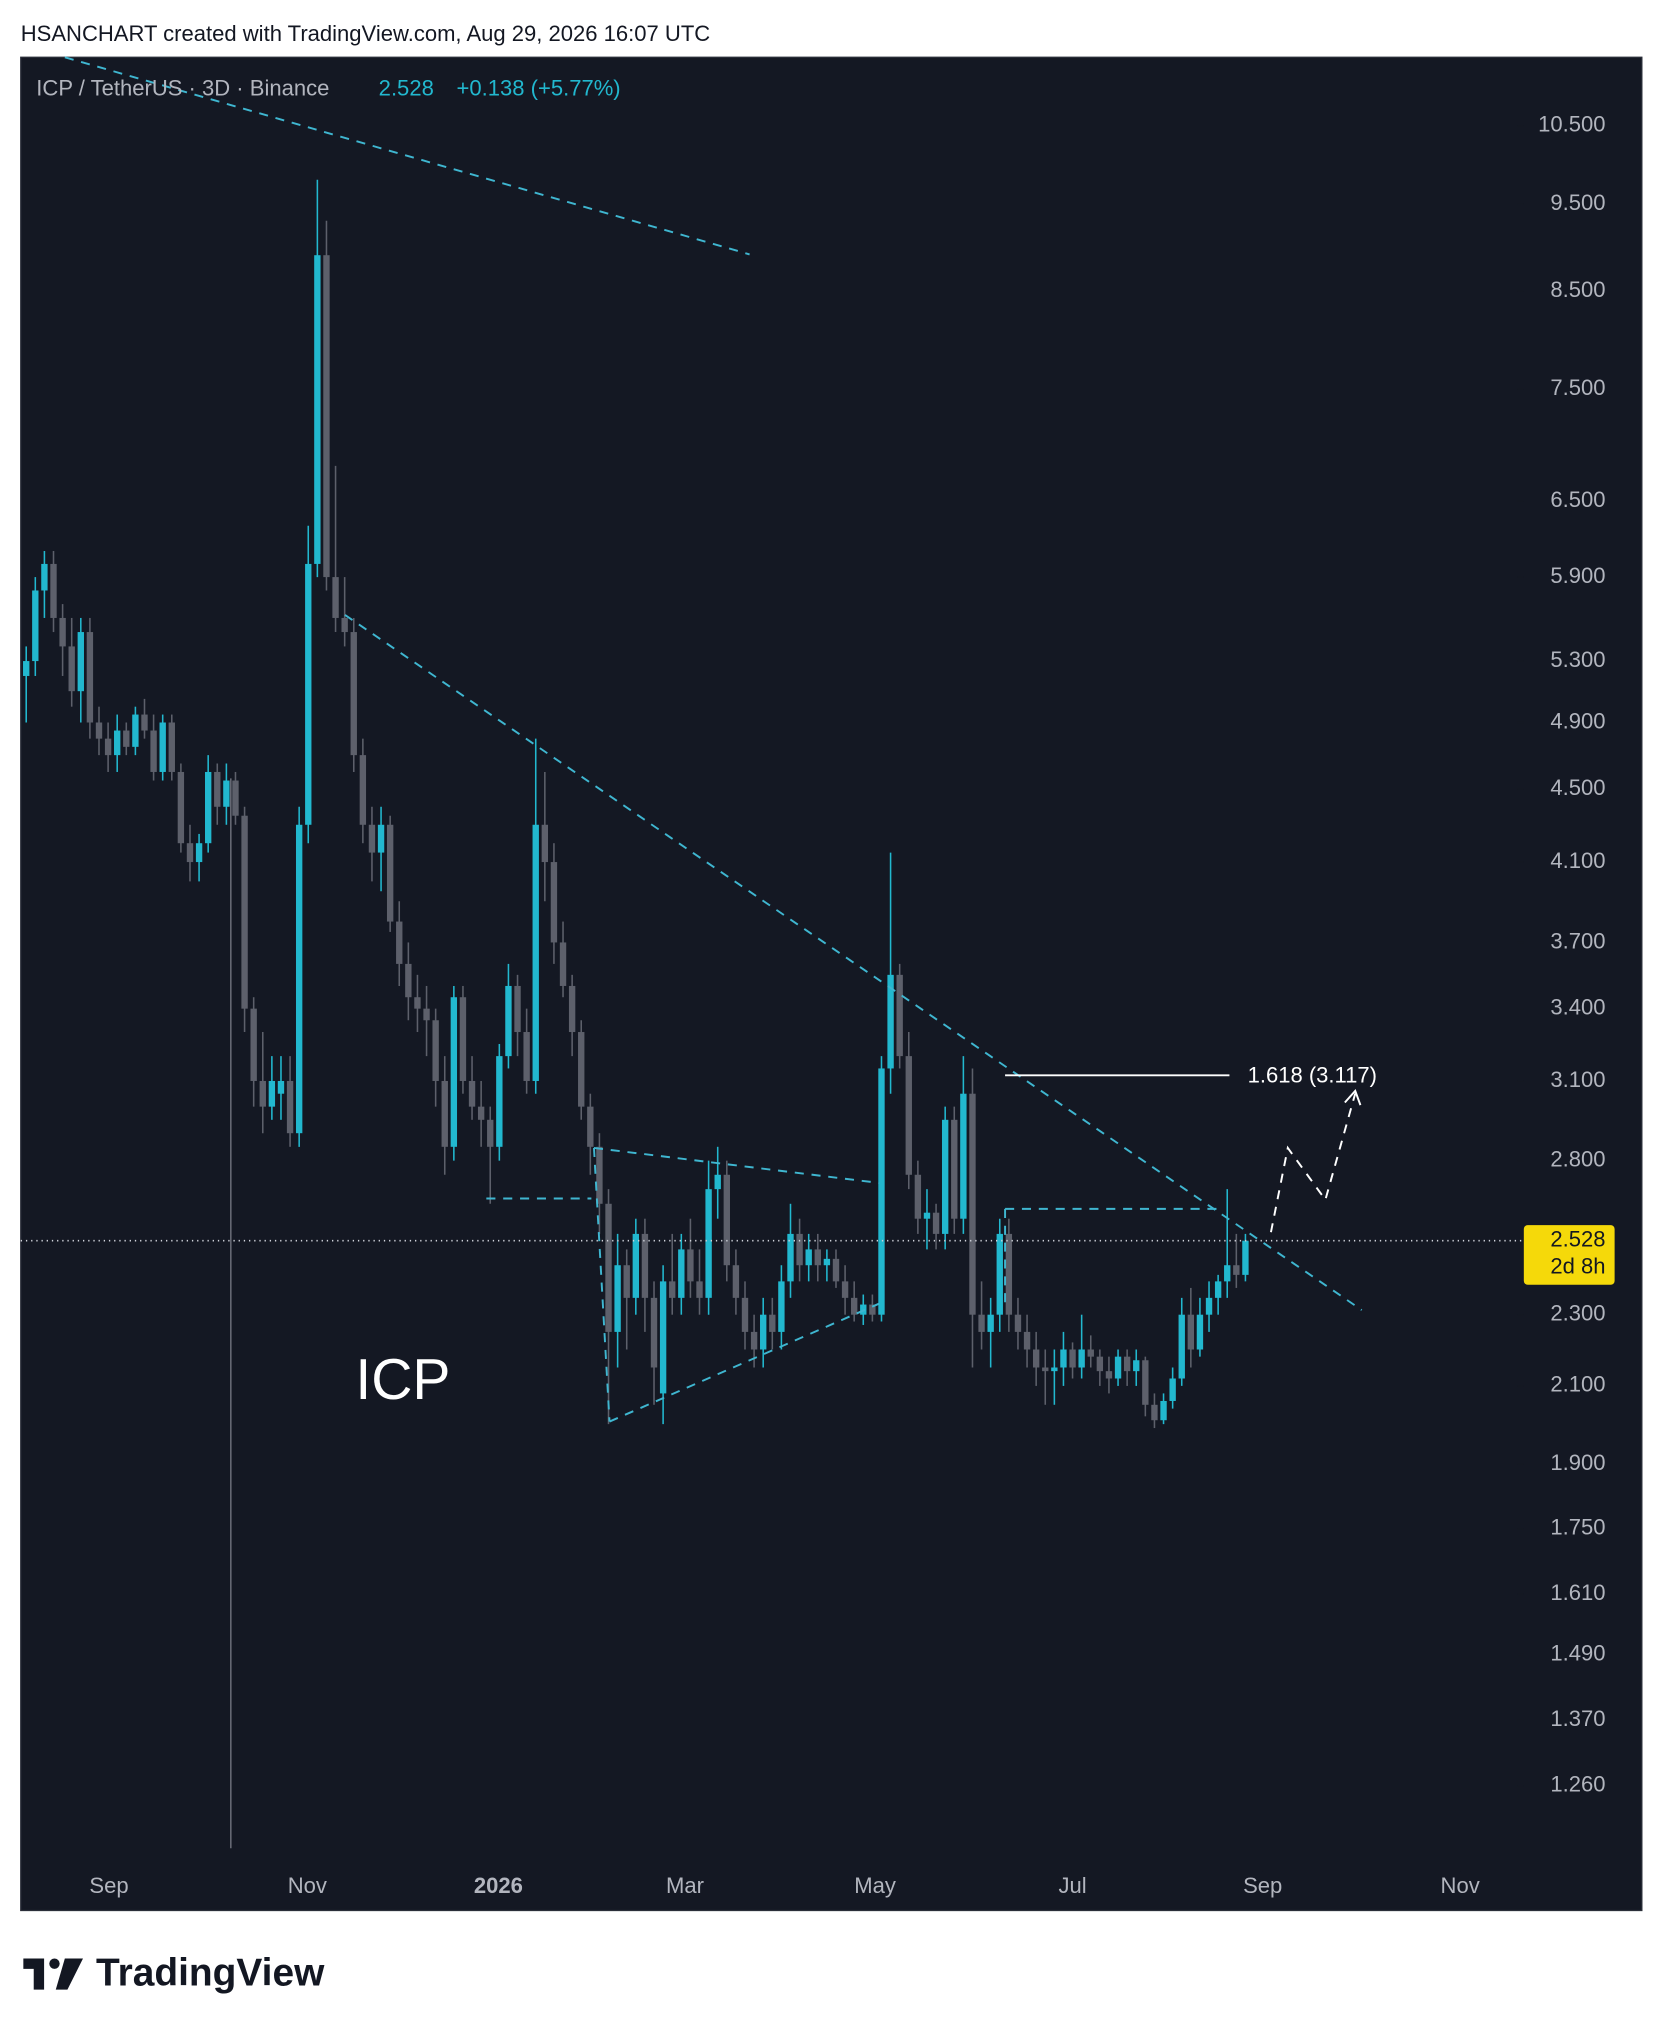 This screenshot has height=2030, width=1660. I want to click on y-tick-label: 1.490, so click(1577, 1652).